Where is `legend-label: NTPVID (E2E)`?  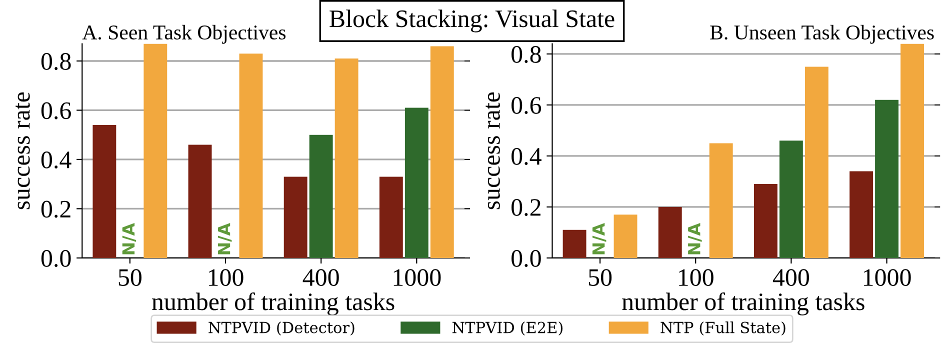 legend-label: NTPVID (E2E) is located at coordinates (507, 328).